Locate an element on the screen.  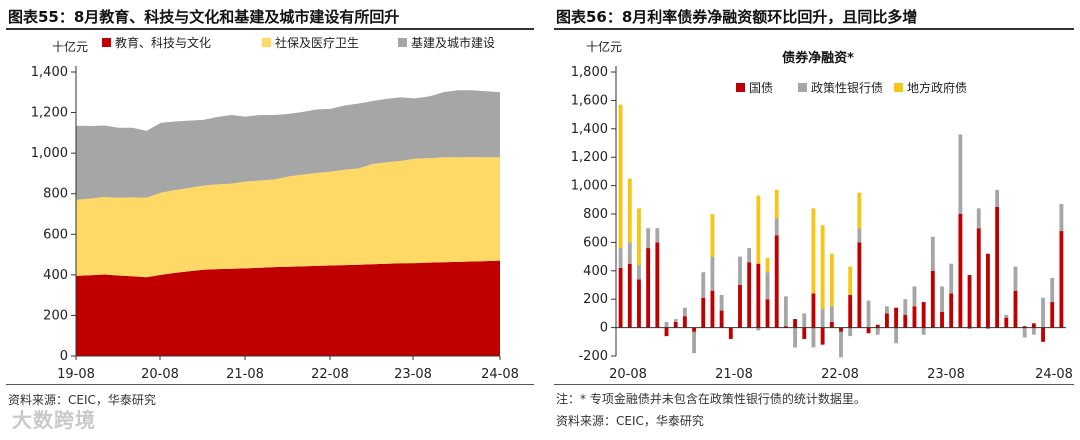
left-bottom-rule is located at coordinates (270, 384).